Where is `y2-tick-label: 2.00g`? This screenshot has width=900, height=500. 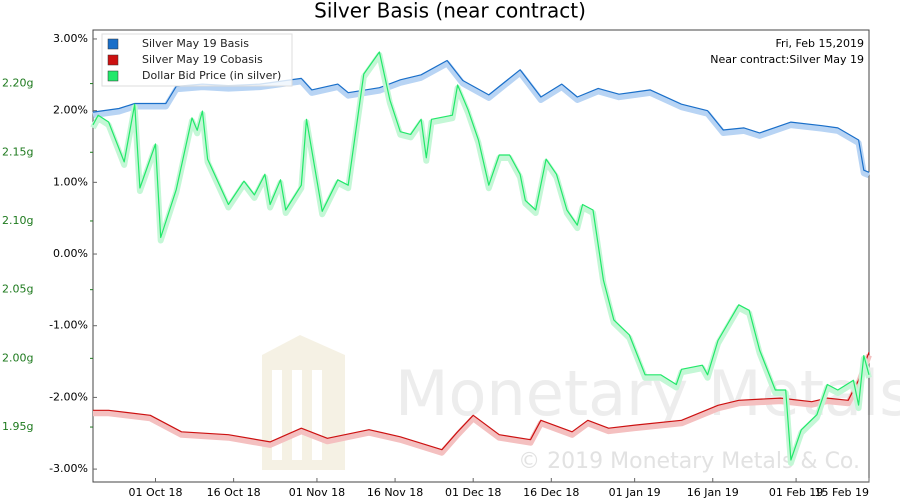
y2-tick-label: 2.00g is located at coordinates (17, 357).